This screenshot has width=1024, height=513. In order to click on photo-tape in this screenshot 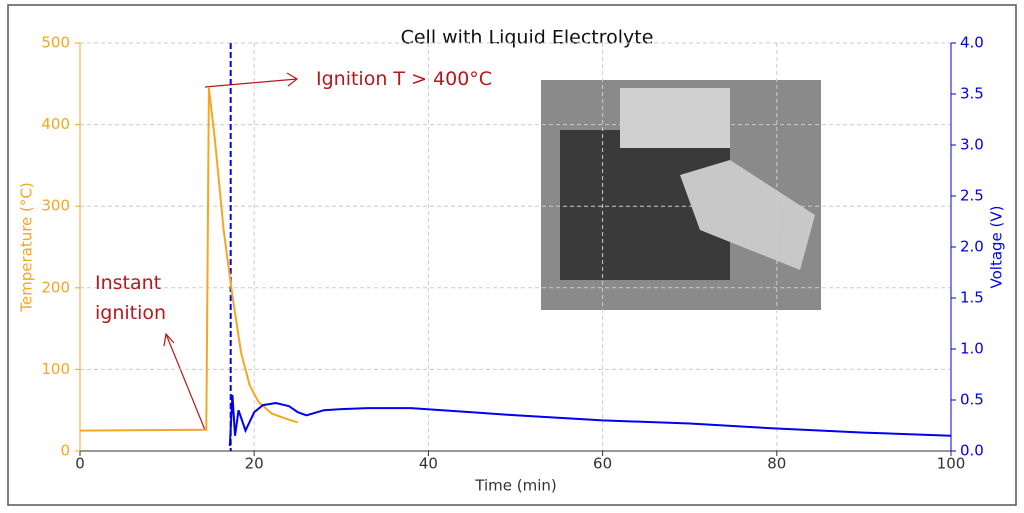, I will do `click(747, 215)`.